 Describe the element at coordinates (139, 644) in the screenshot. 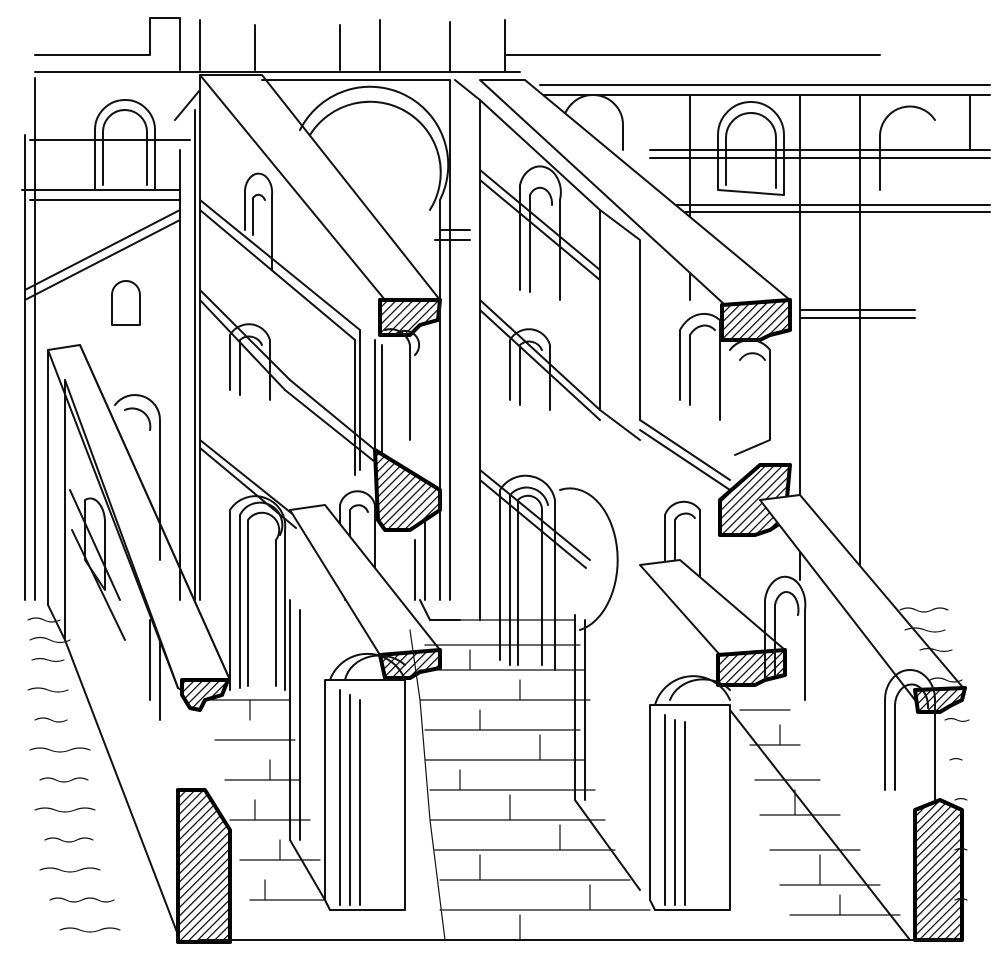

I see `left-aisle-wall` at that location.